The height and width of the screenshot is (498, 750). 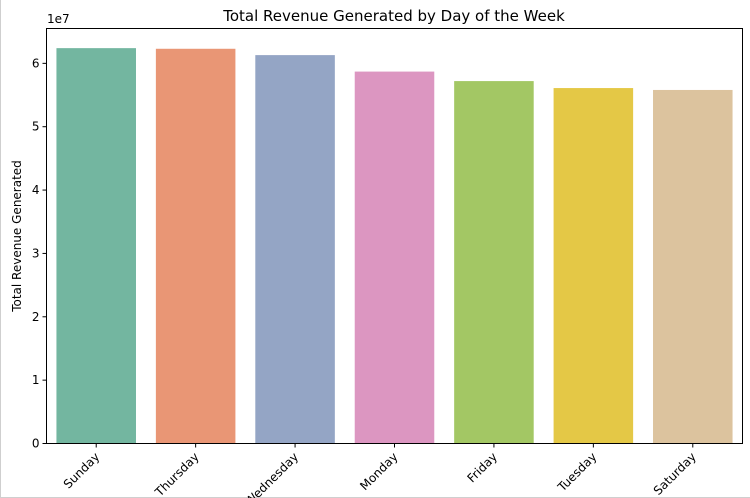 What do you see at coordinates (17, 236) in the screenshot?
I see `y-axis-label: Total Revenue Generated` at bounding box center [17, 236].